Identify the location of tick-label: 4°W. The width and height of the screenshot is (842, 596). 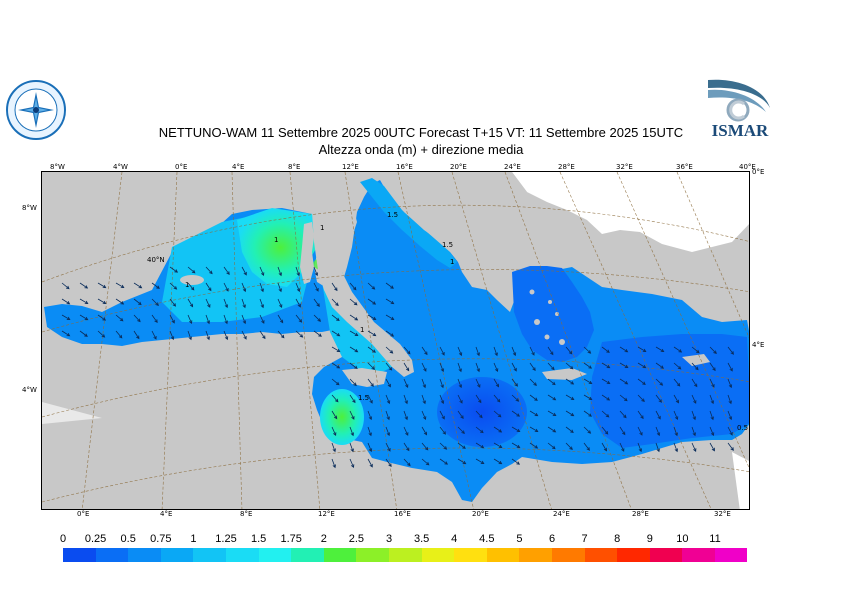
(29, 390).